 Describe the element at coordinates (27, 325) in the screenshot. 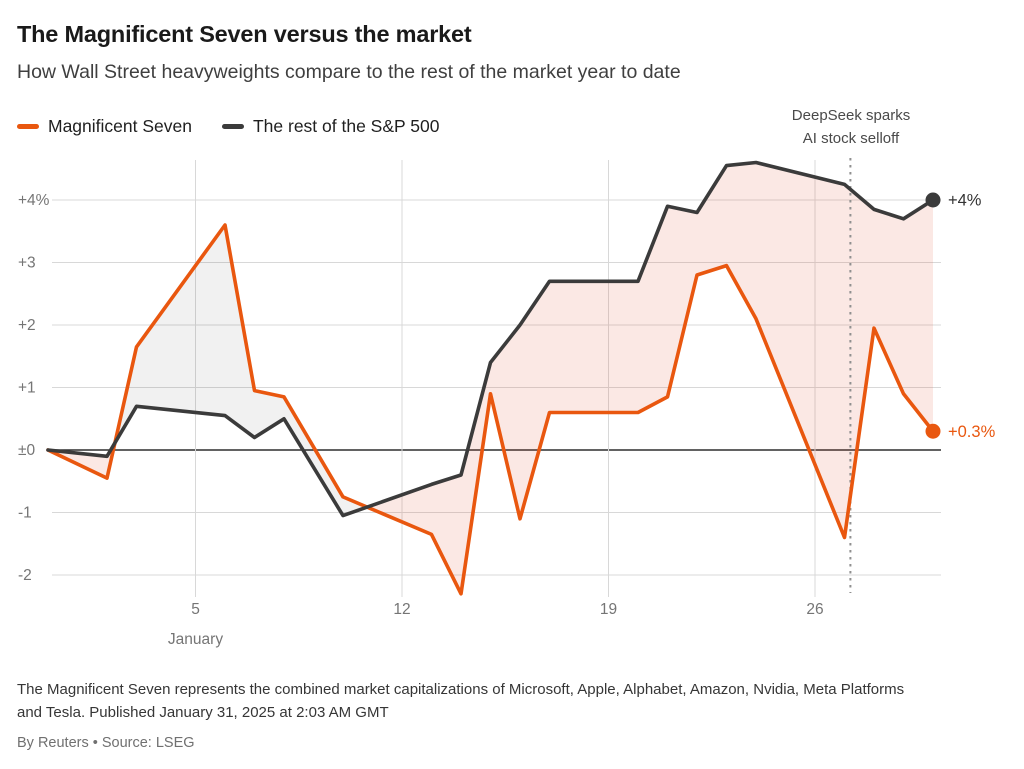

I see `y-tick-label: +2` at that location.